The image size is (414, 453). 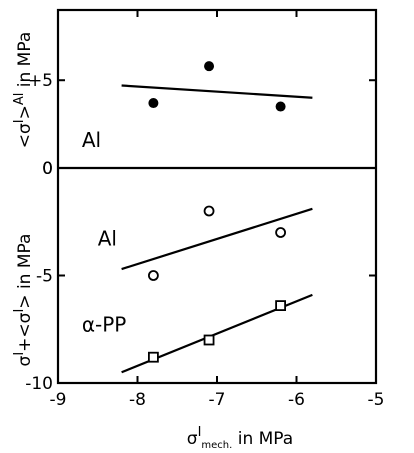 What do you see at coordinates (25, 360) in the screenshot?
I see `bottom-ylabel-main: σ` at bounding box center [25, 360].